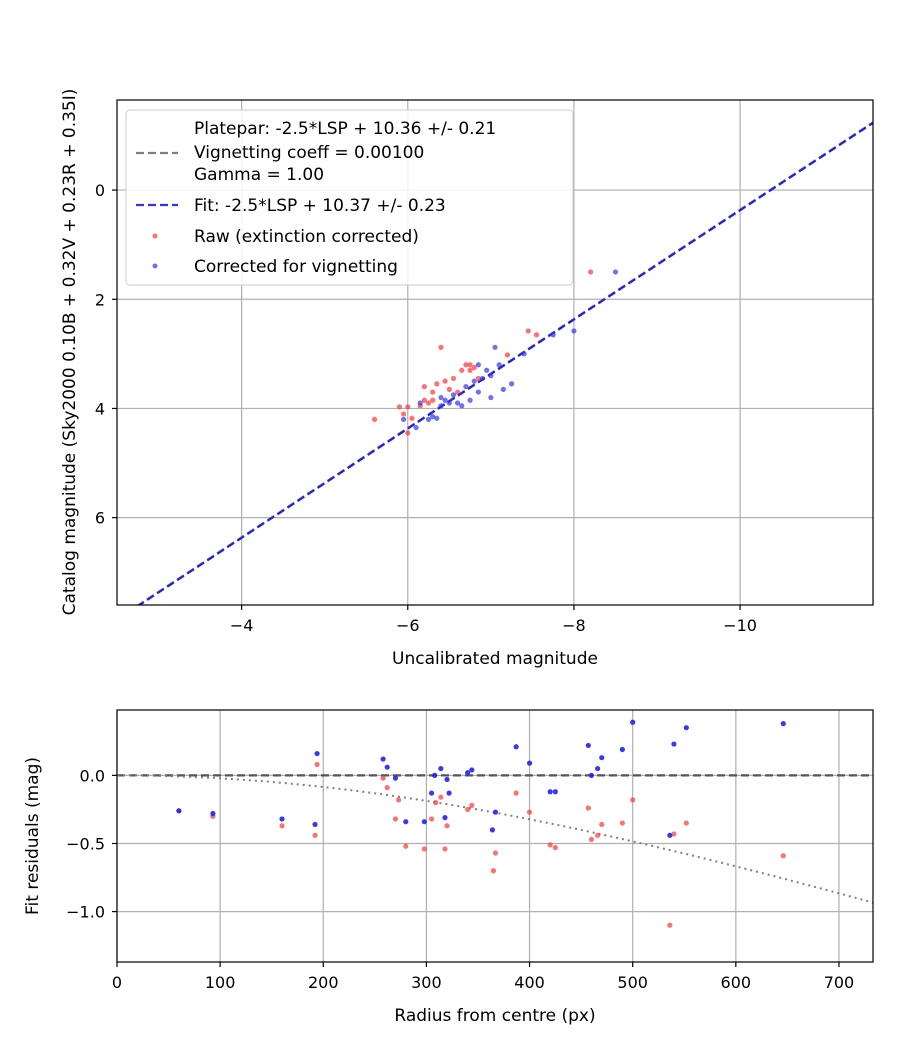  What do you see at coordinates (296, 267) in the screenshot?
I see `legend-corrected-label: Corrected for vignetting` at bounding box center [296, 267].